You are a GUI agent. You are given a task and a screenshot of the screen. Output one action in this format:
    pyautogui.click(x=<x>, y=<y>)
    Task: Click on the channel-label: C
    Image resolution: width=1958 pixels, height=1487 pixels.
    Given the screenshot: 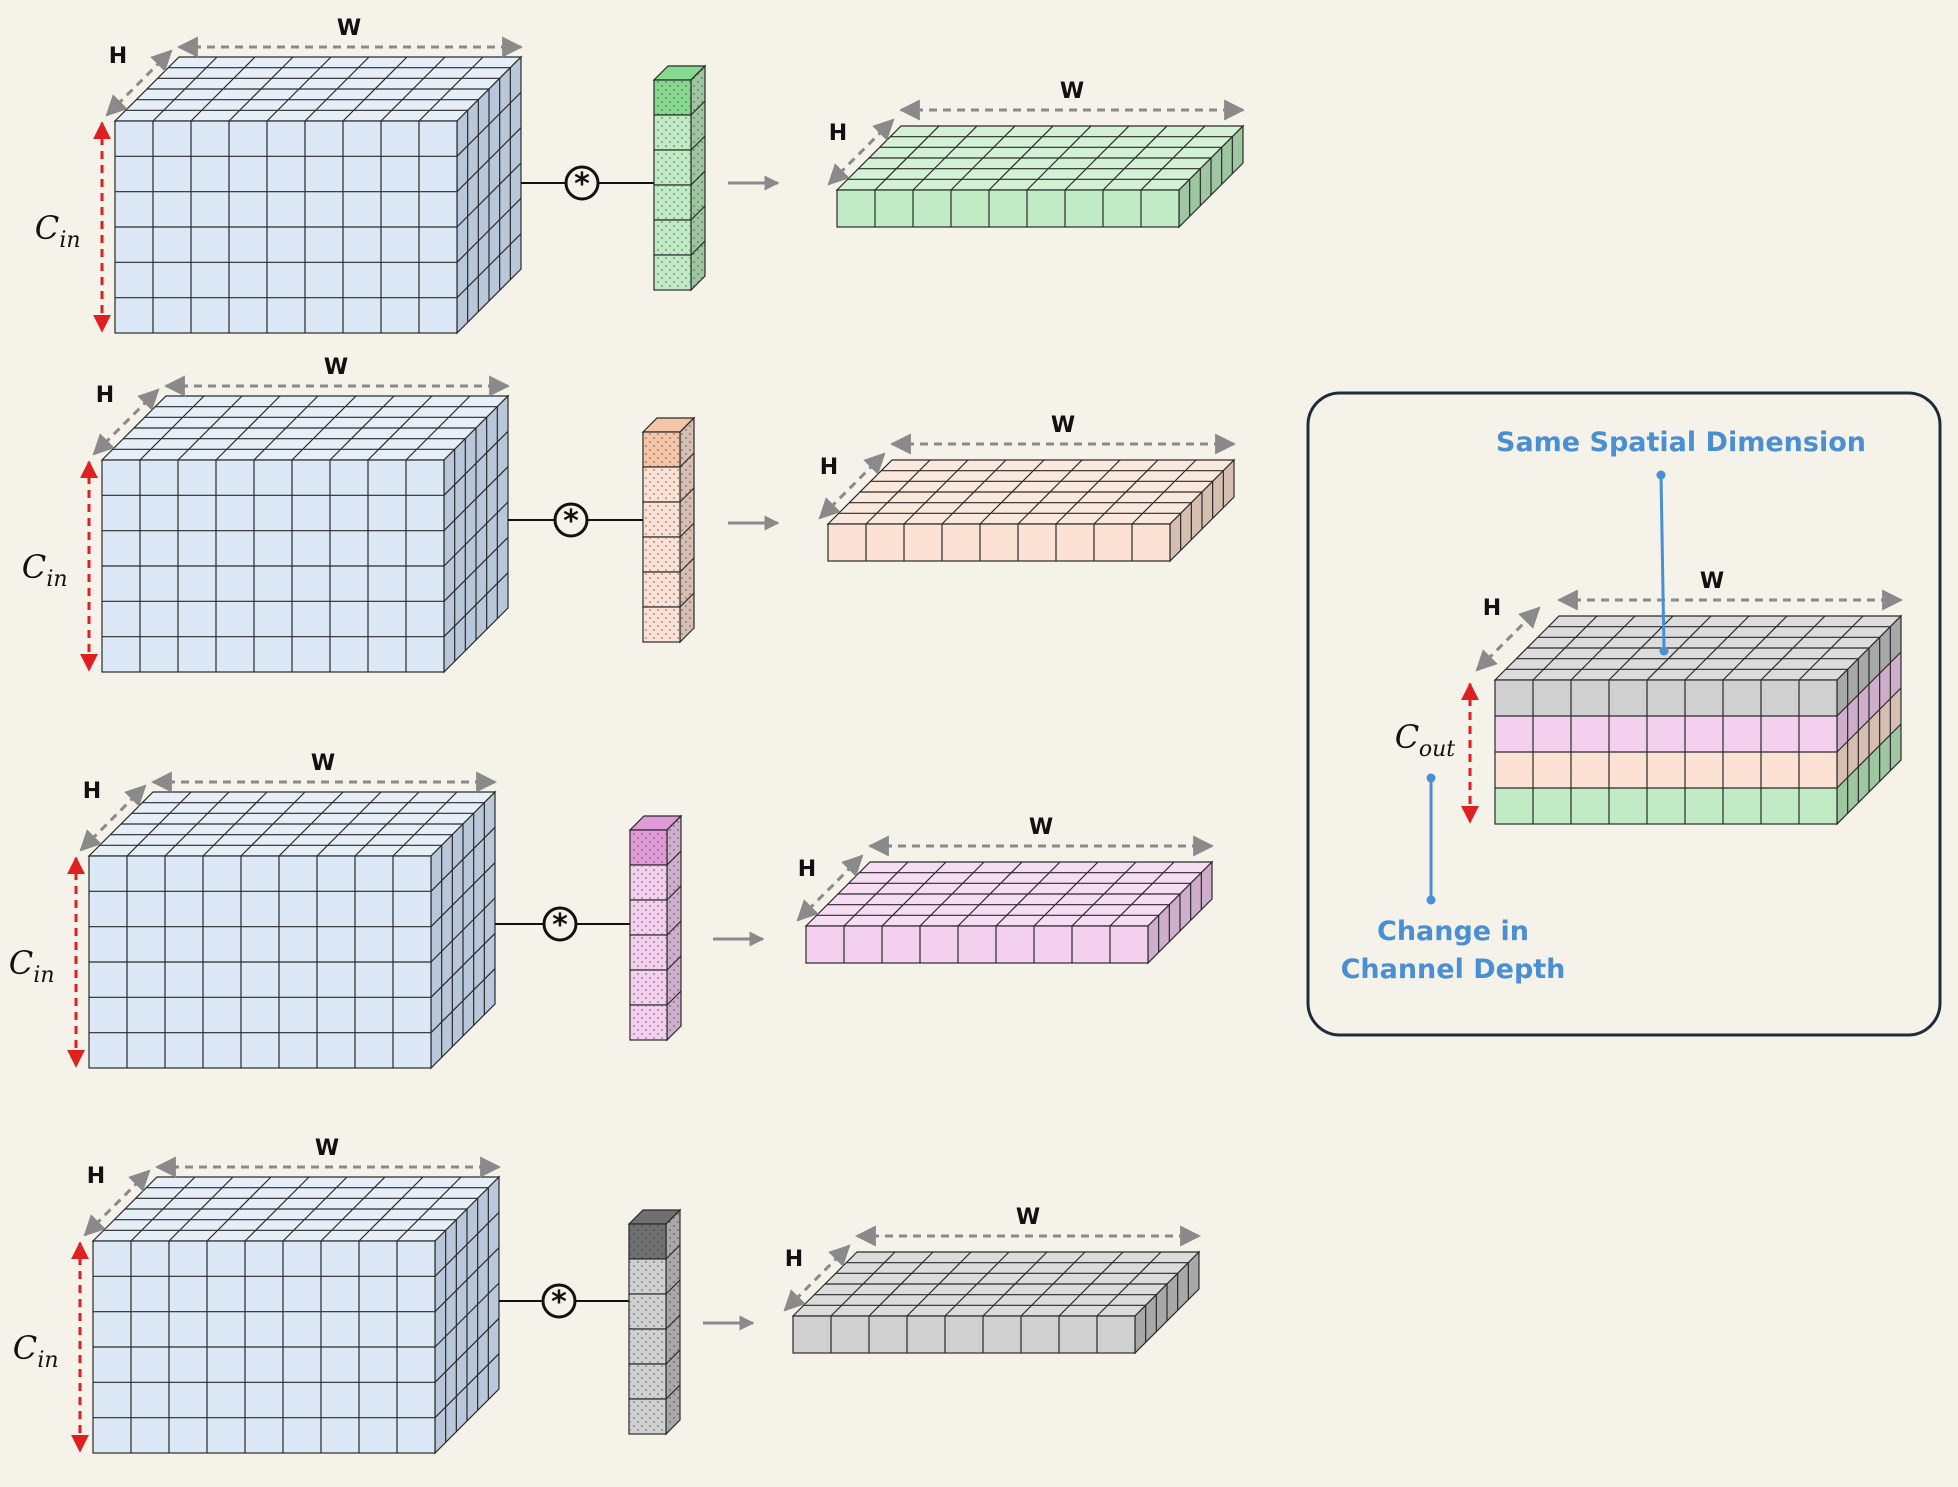 What is the action you would take?
    pyautogui.click(x=47, y=228)
    